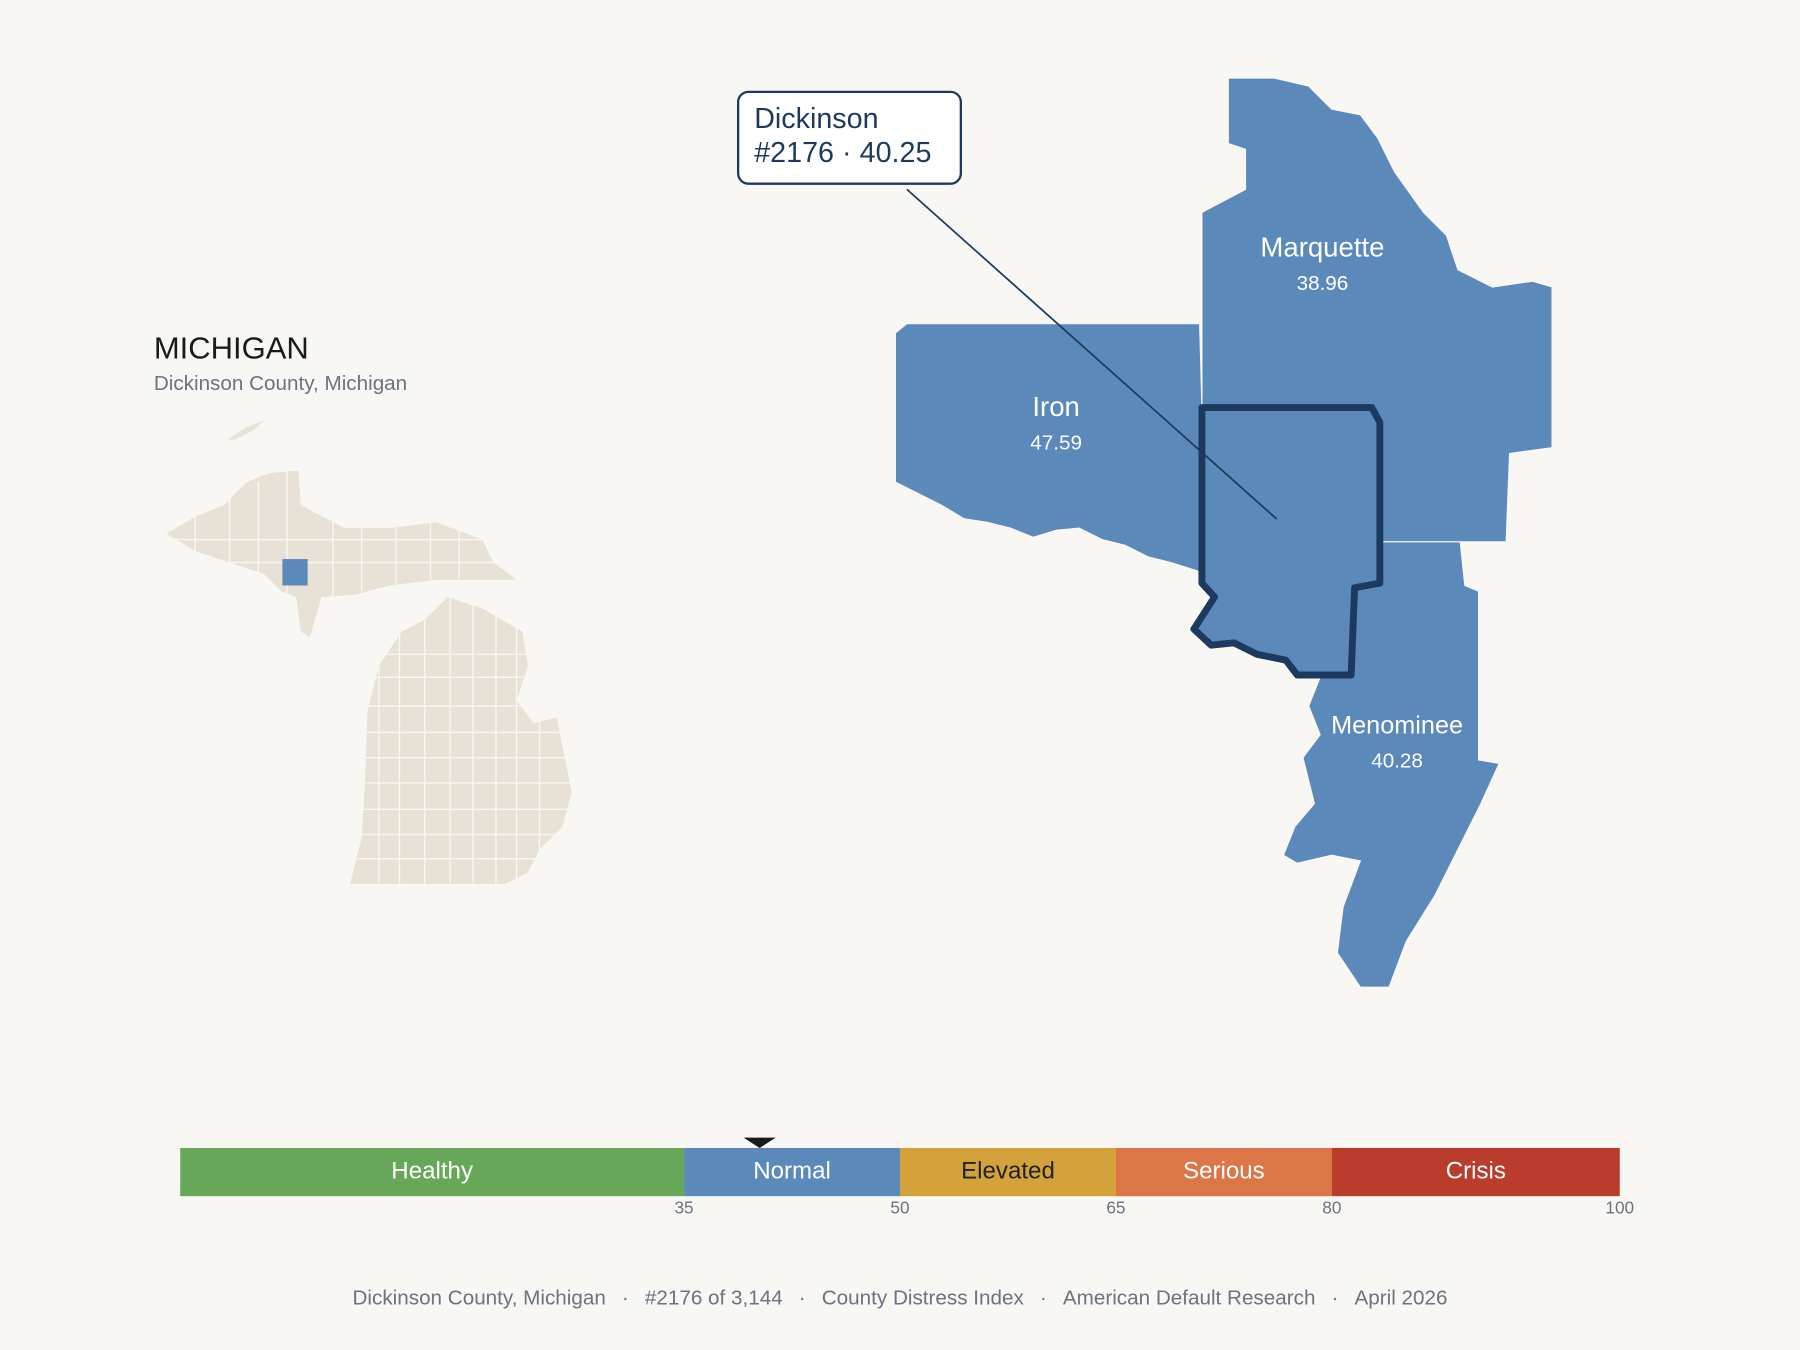 This screenshot has height=1350, width=1800. Describe the element at coordinates (295, 572) in the screenshot. I see `inset-highlight` at that location.